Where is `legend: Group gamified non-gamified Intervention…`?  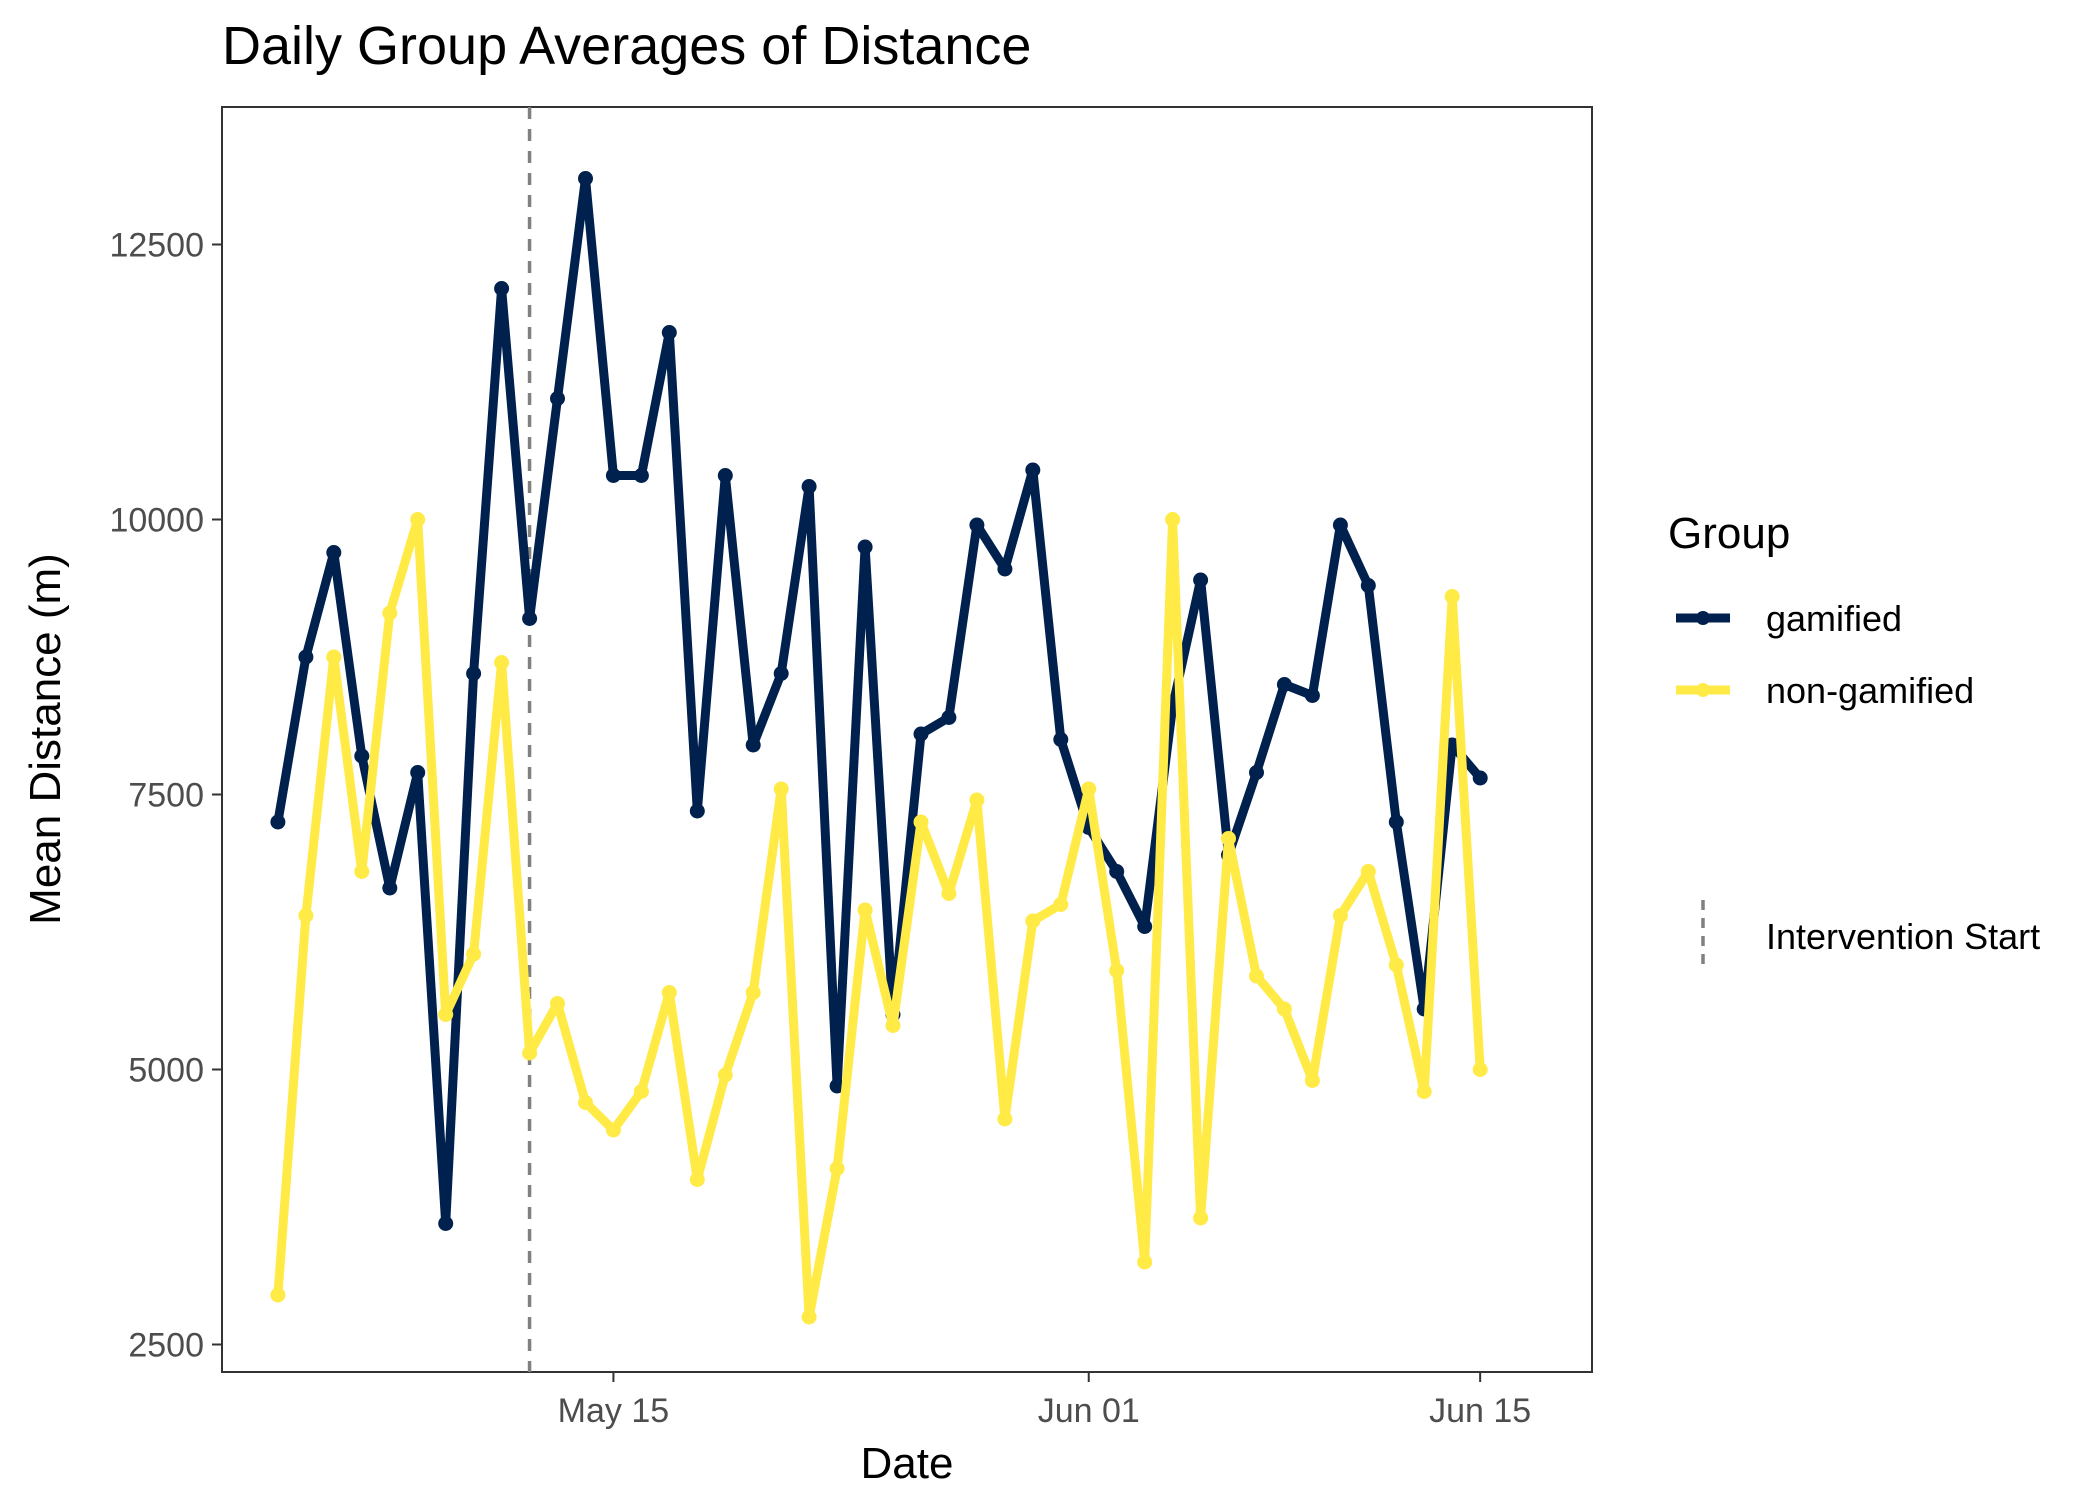
legend: Group gamified non-gamified Intervention… is located at coordinates (1854, 740).